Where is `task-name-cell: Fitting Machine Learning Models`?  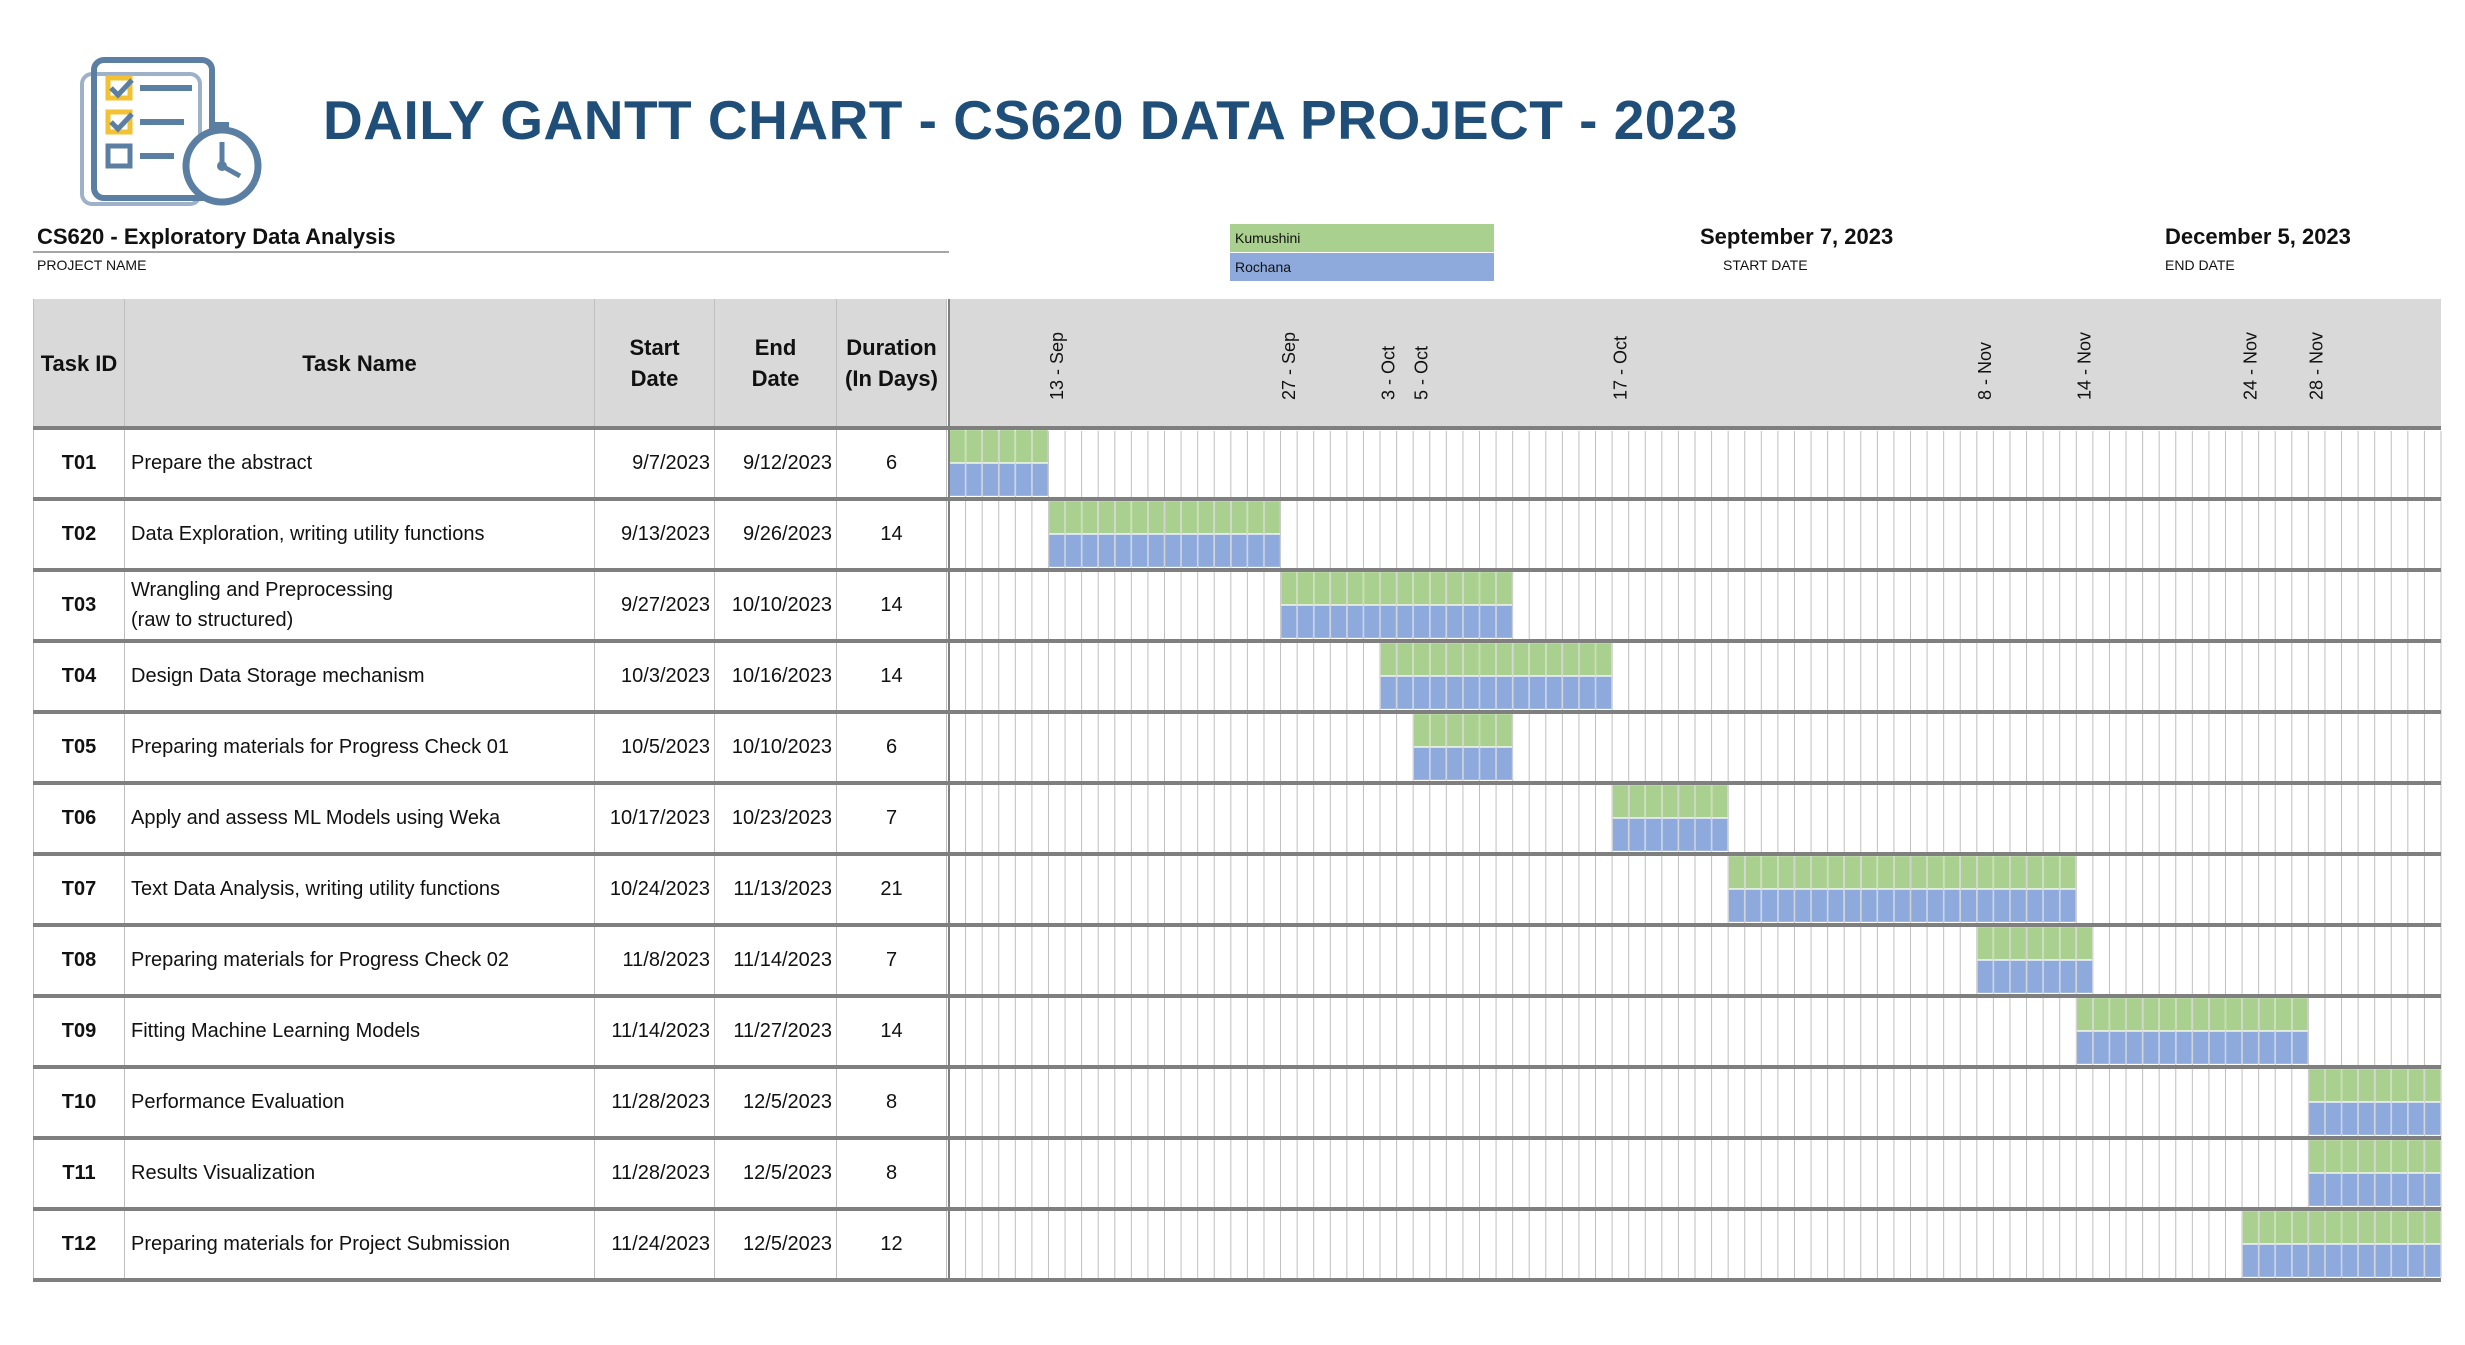
task-name-cell: Fitting Machine Learning Models is located at coordinates (360, 1031).